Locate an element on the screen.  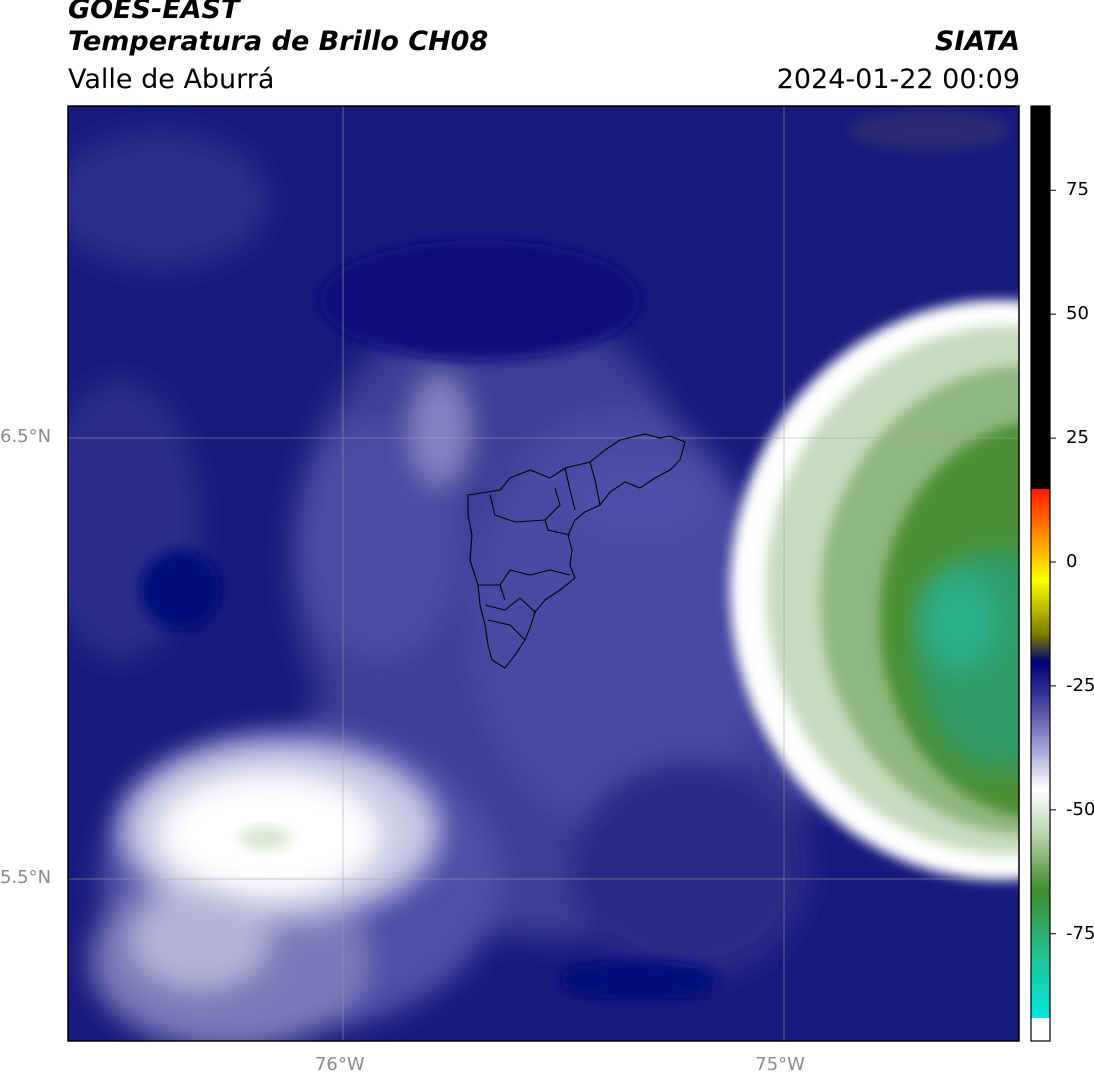
colorbar-tick-label: -50 is located at coordinates (1080, 809).